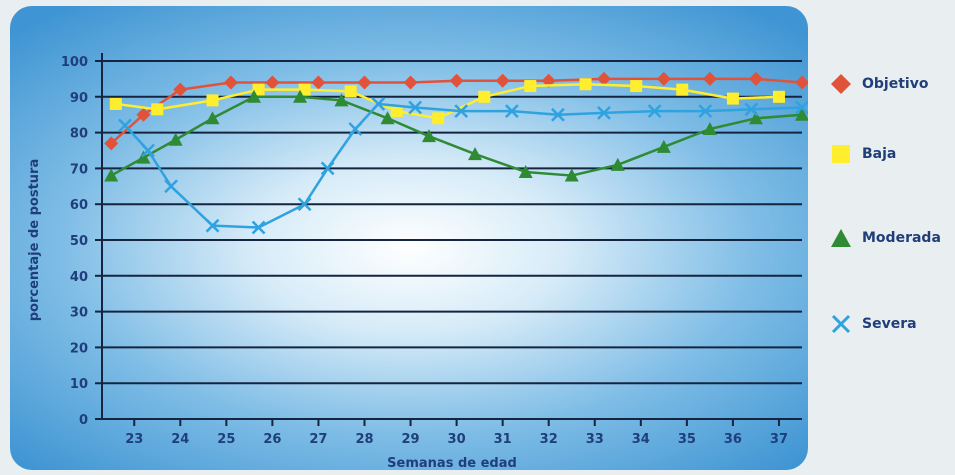  I want to click on diamond-icon, so click(841, 84).